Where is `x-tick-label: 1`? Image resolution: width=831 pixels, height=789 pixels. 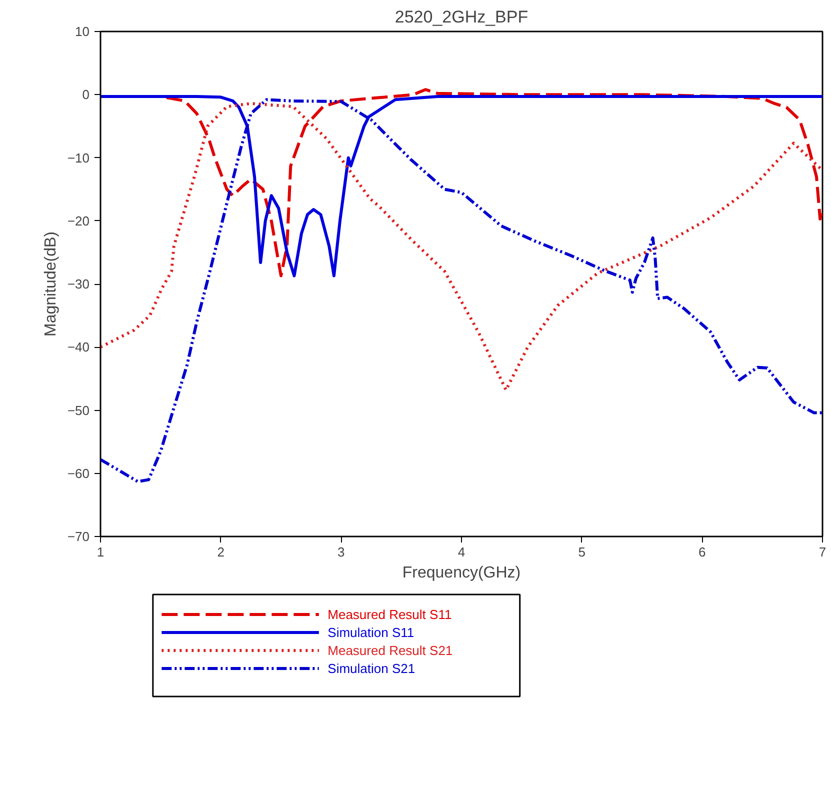 x-tick-label: 1 is located at coordinates (100, 552).